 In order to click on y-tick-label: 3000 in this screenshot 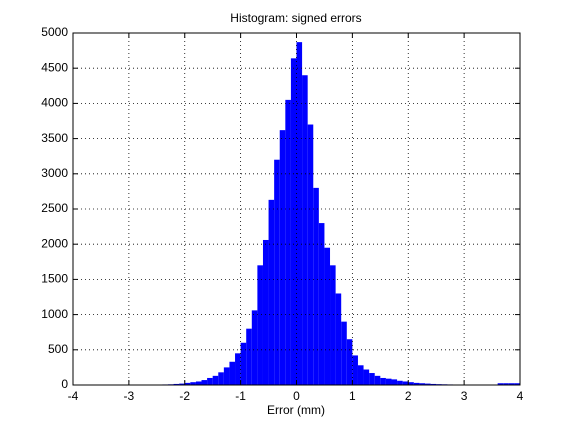, I will do `click(54, 173)`.